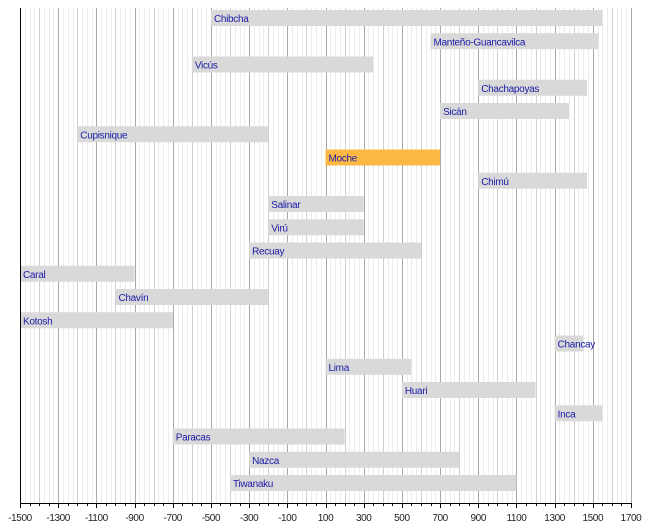 This screenshot has width=650, height=522. Describe the element at coordinates (206, 66) in the screenshot. I see `bar-label: Vicús` at that location.